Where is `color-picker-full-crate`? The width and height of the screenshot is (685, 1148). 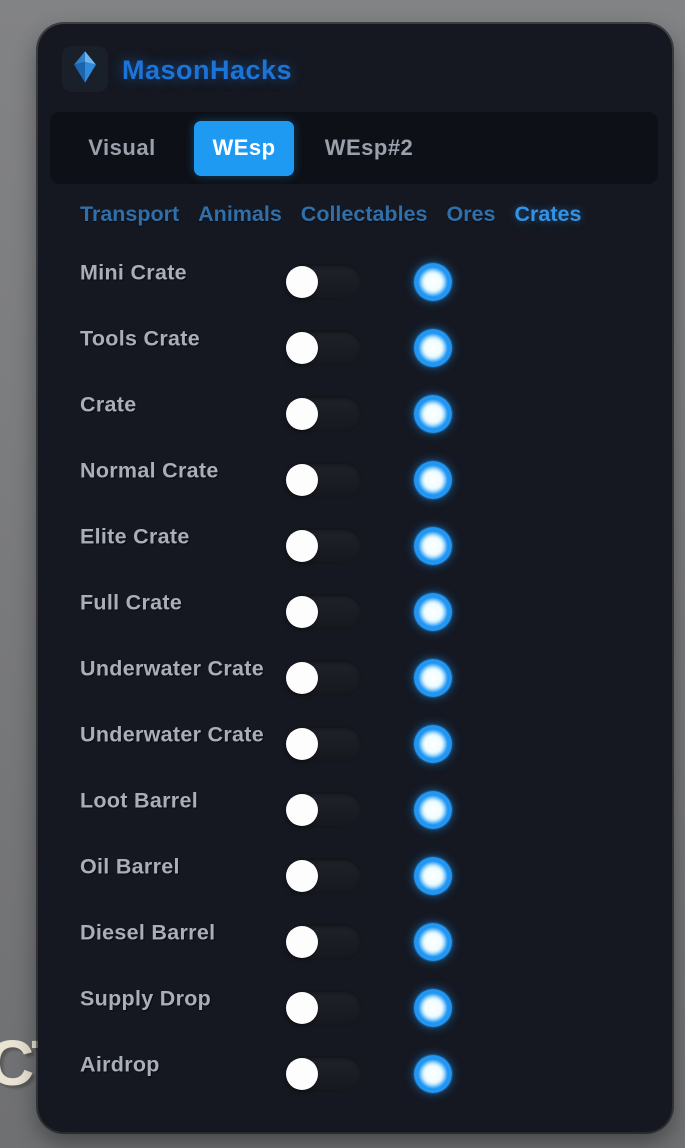
color-picker-full-crate is located at coordinates (433, 612).